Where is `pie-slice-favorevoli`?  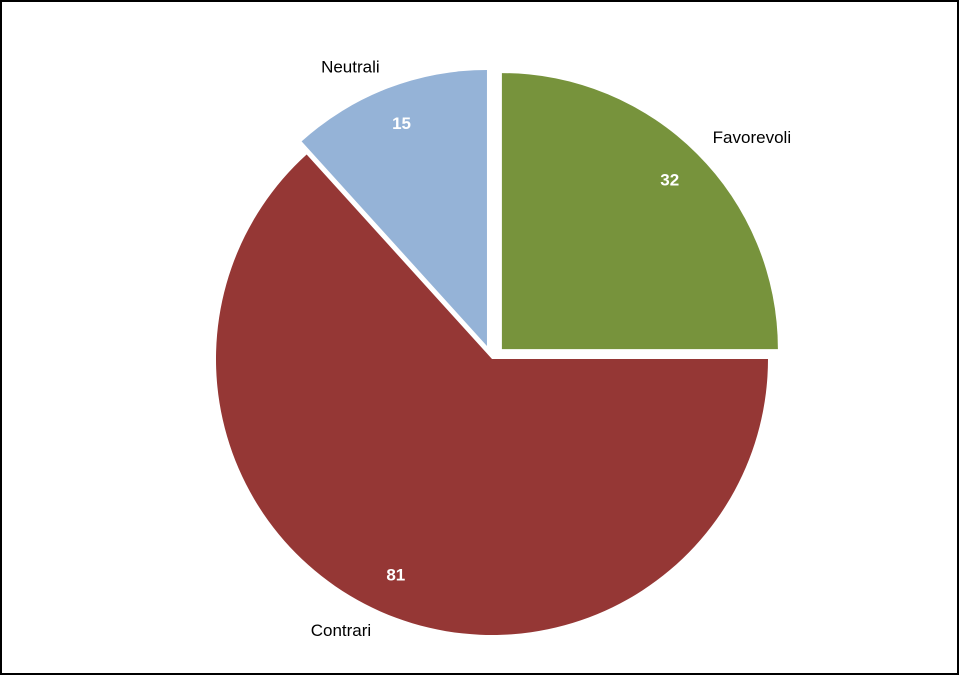 pie-slice-favorevoli is located at coordinates (639, 211).